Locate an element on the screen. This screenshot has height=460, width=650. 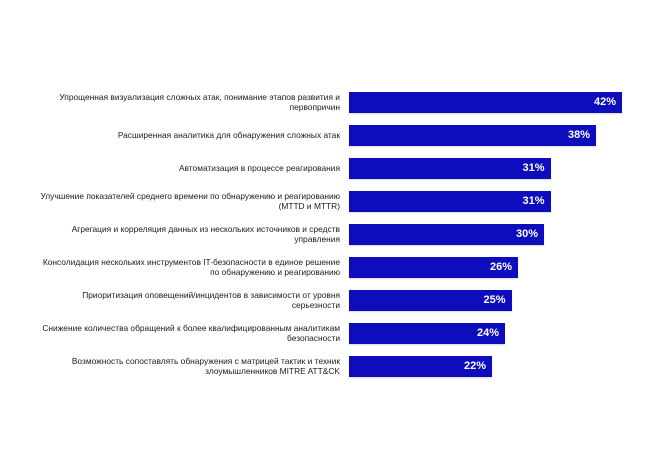
bar-value-label: 24% is located at coordinates (487, 332).